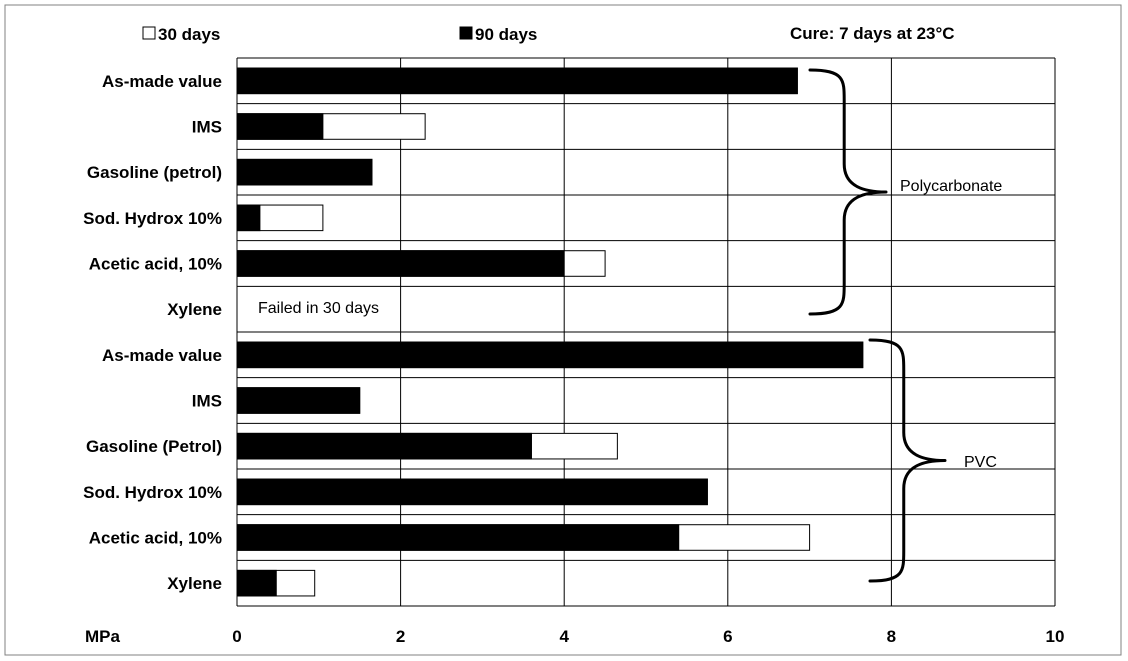  I want to click on x-tick-label: 2, so click(400, 636).